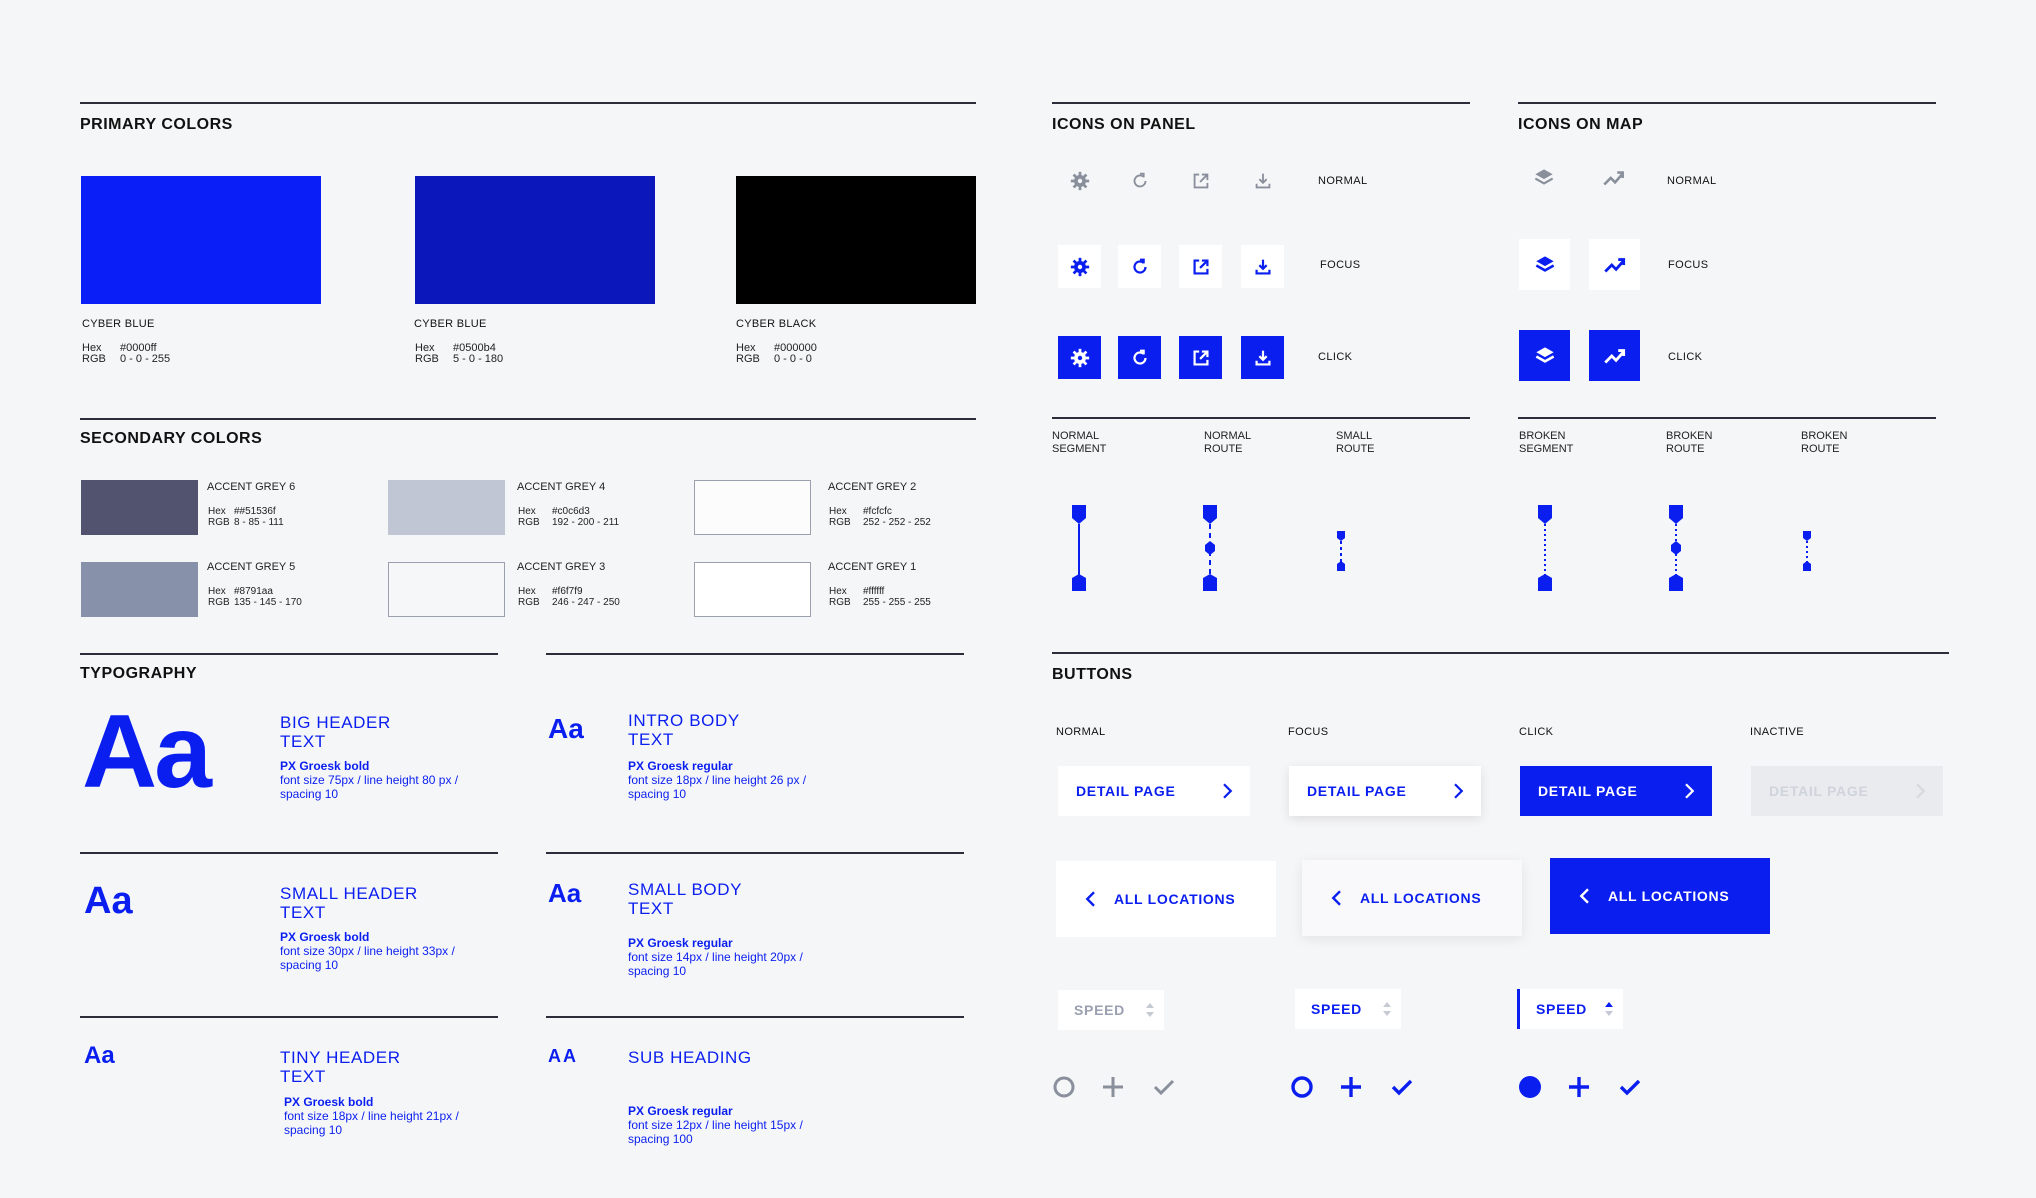 This screenshot has height=1198, width=2036. What do you see at coordinates (1530, 1087) in the screenshot?
I see `radio-selected-icon` at bounding box center [1530, 1087].